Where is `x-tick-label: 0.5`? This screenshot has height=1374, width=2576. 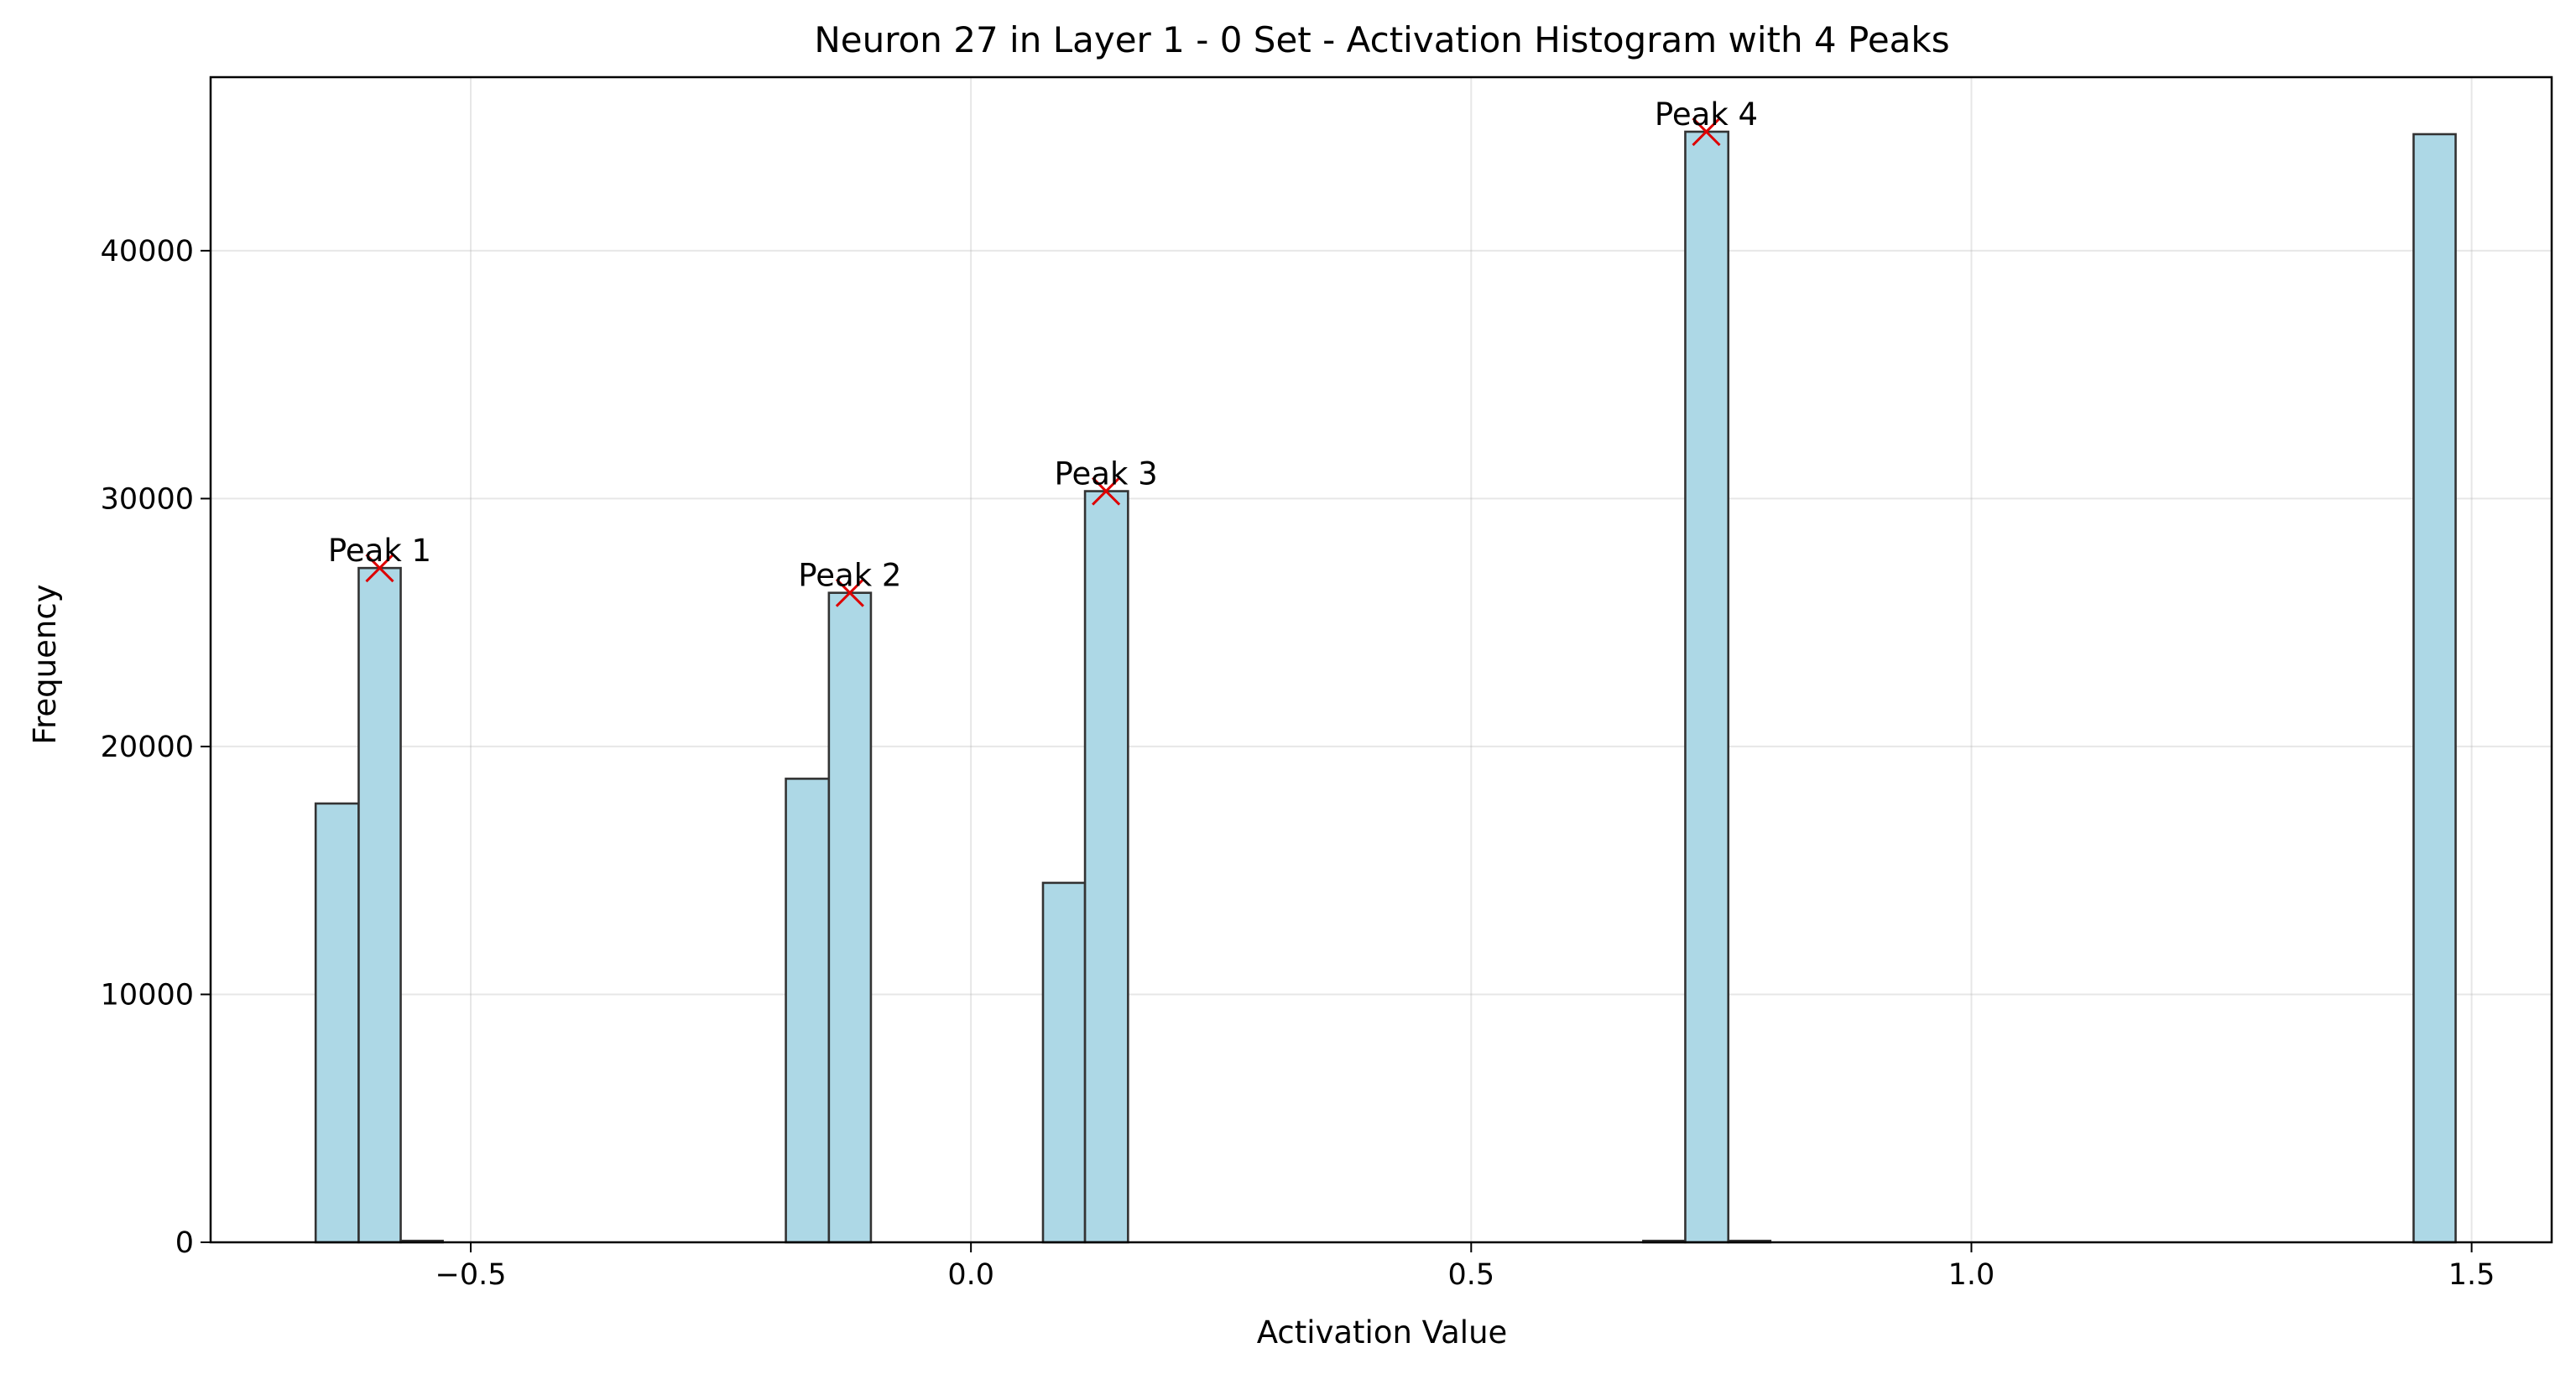
x-tick-label: 0.5 is located at coordinates (1470, 1275).